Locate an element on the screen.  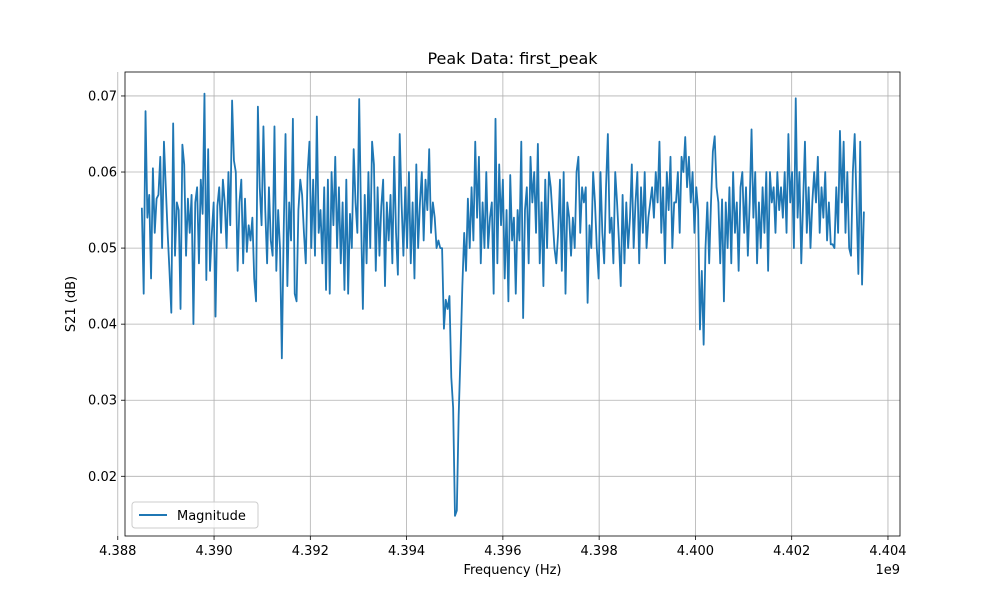
legend: Magnitude is located at coordinates (195, 515).